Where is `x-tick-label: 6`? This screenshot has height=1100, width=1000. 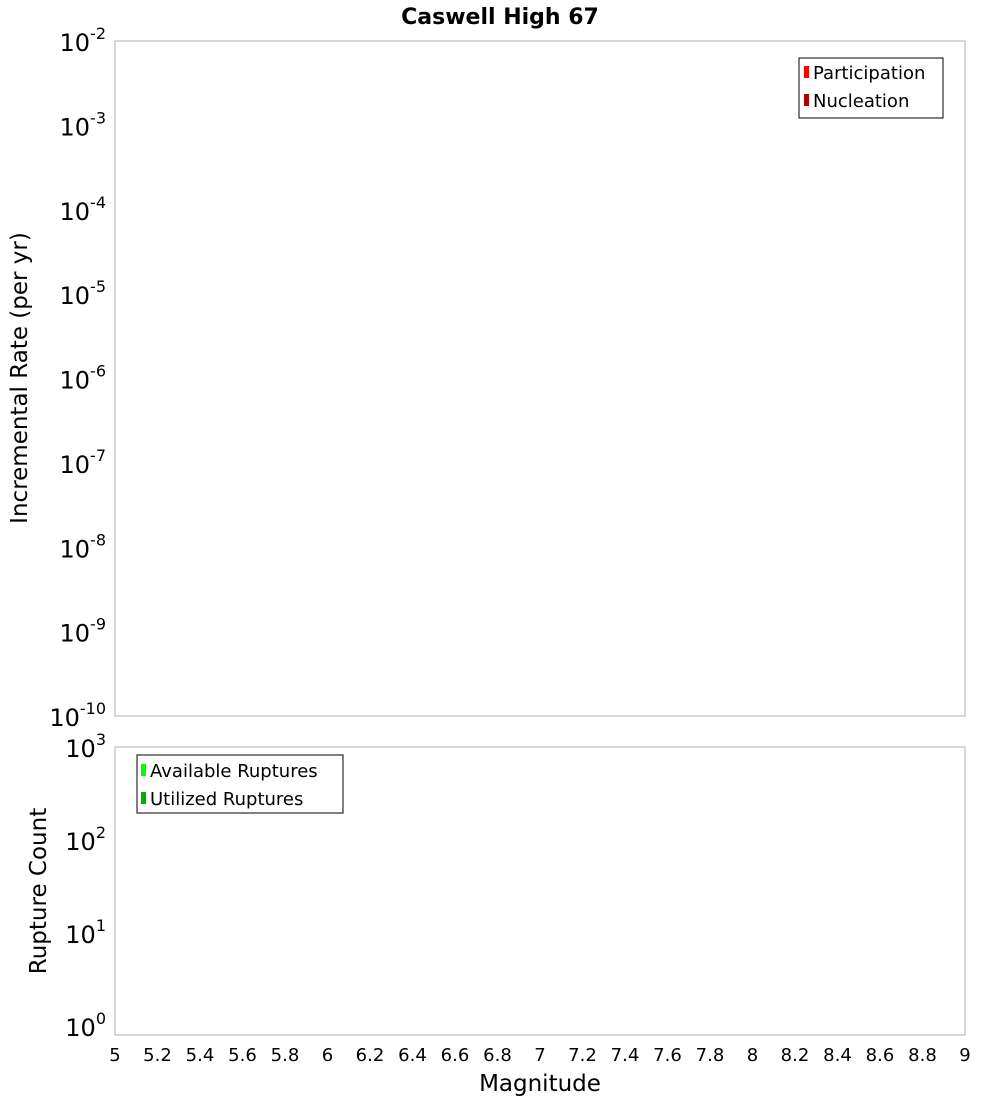
x-tick-label: 6 is located at coordinates (327, 1055).